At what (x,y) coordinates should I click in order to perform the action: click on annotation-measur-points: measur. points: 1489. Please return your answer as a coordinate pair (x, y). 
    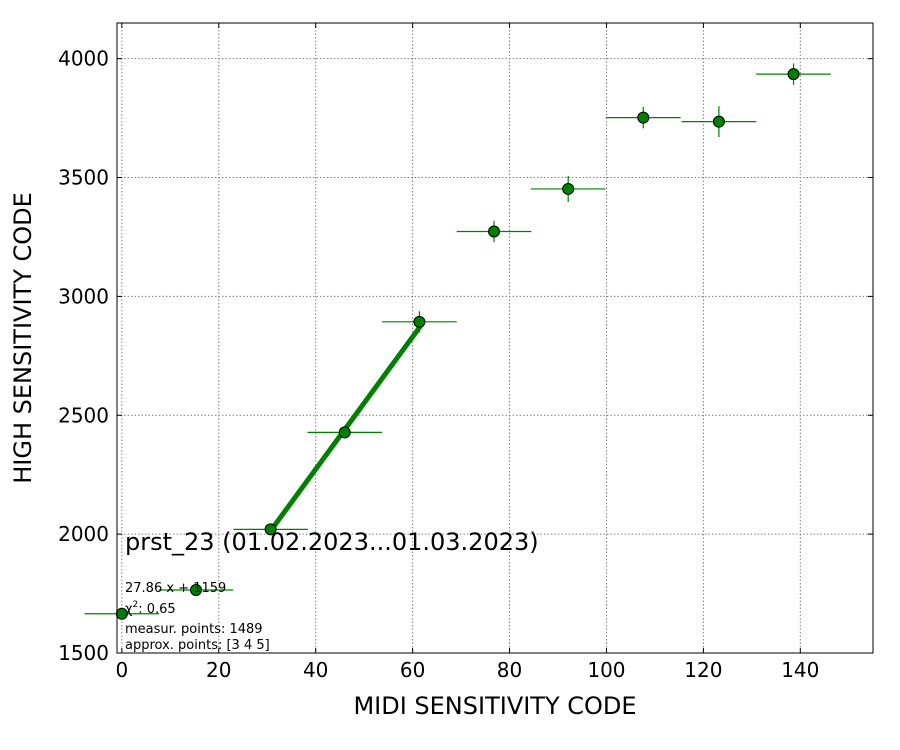
    Looking at the image, I should click on (194, 629).